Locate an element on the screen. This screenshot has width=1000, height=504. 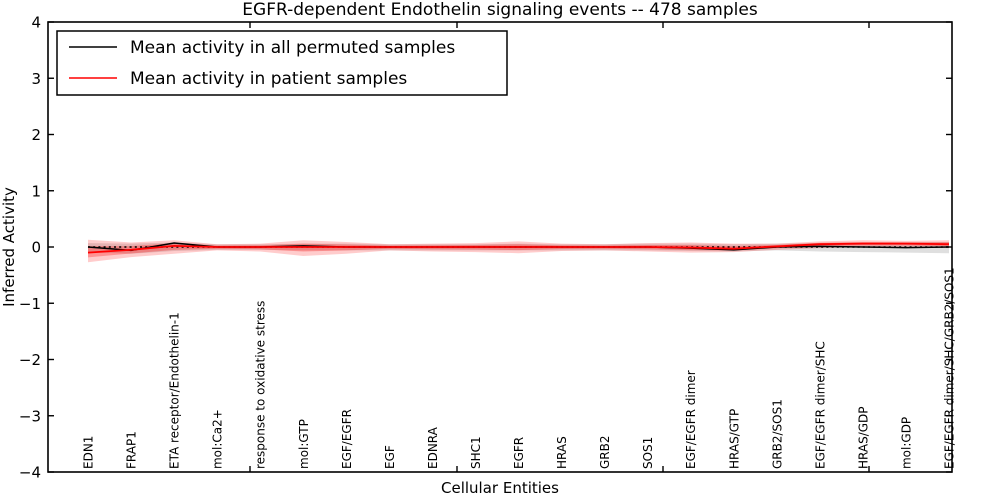
x-category-label: FRAP1 is located at coordinates (132, 450).